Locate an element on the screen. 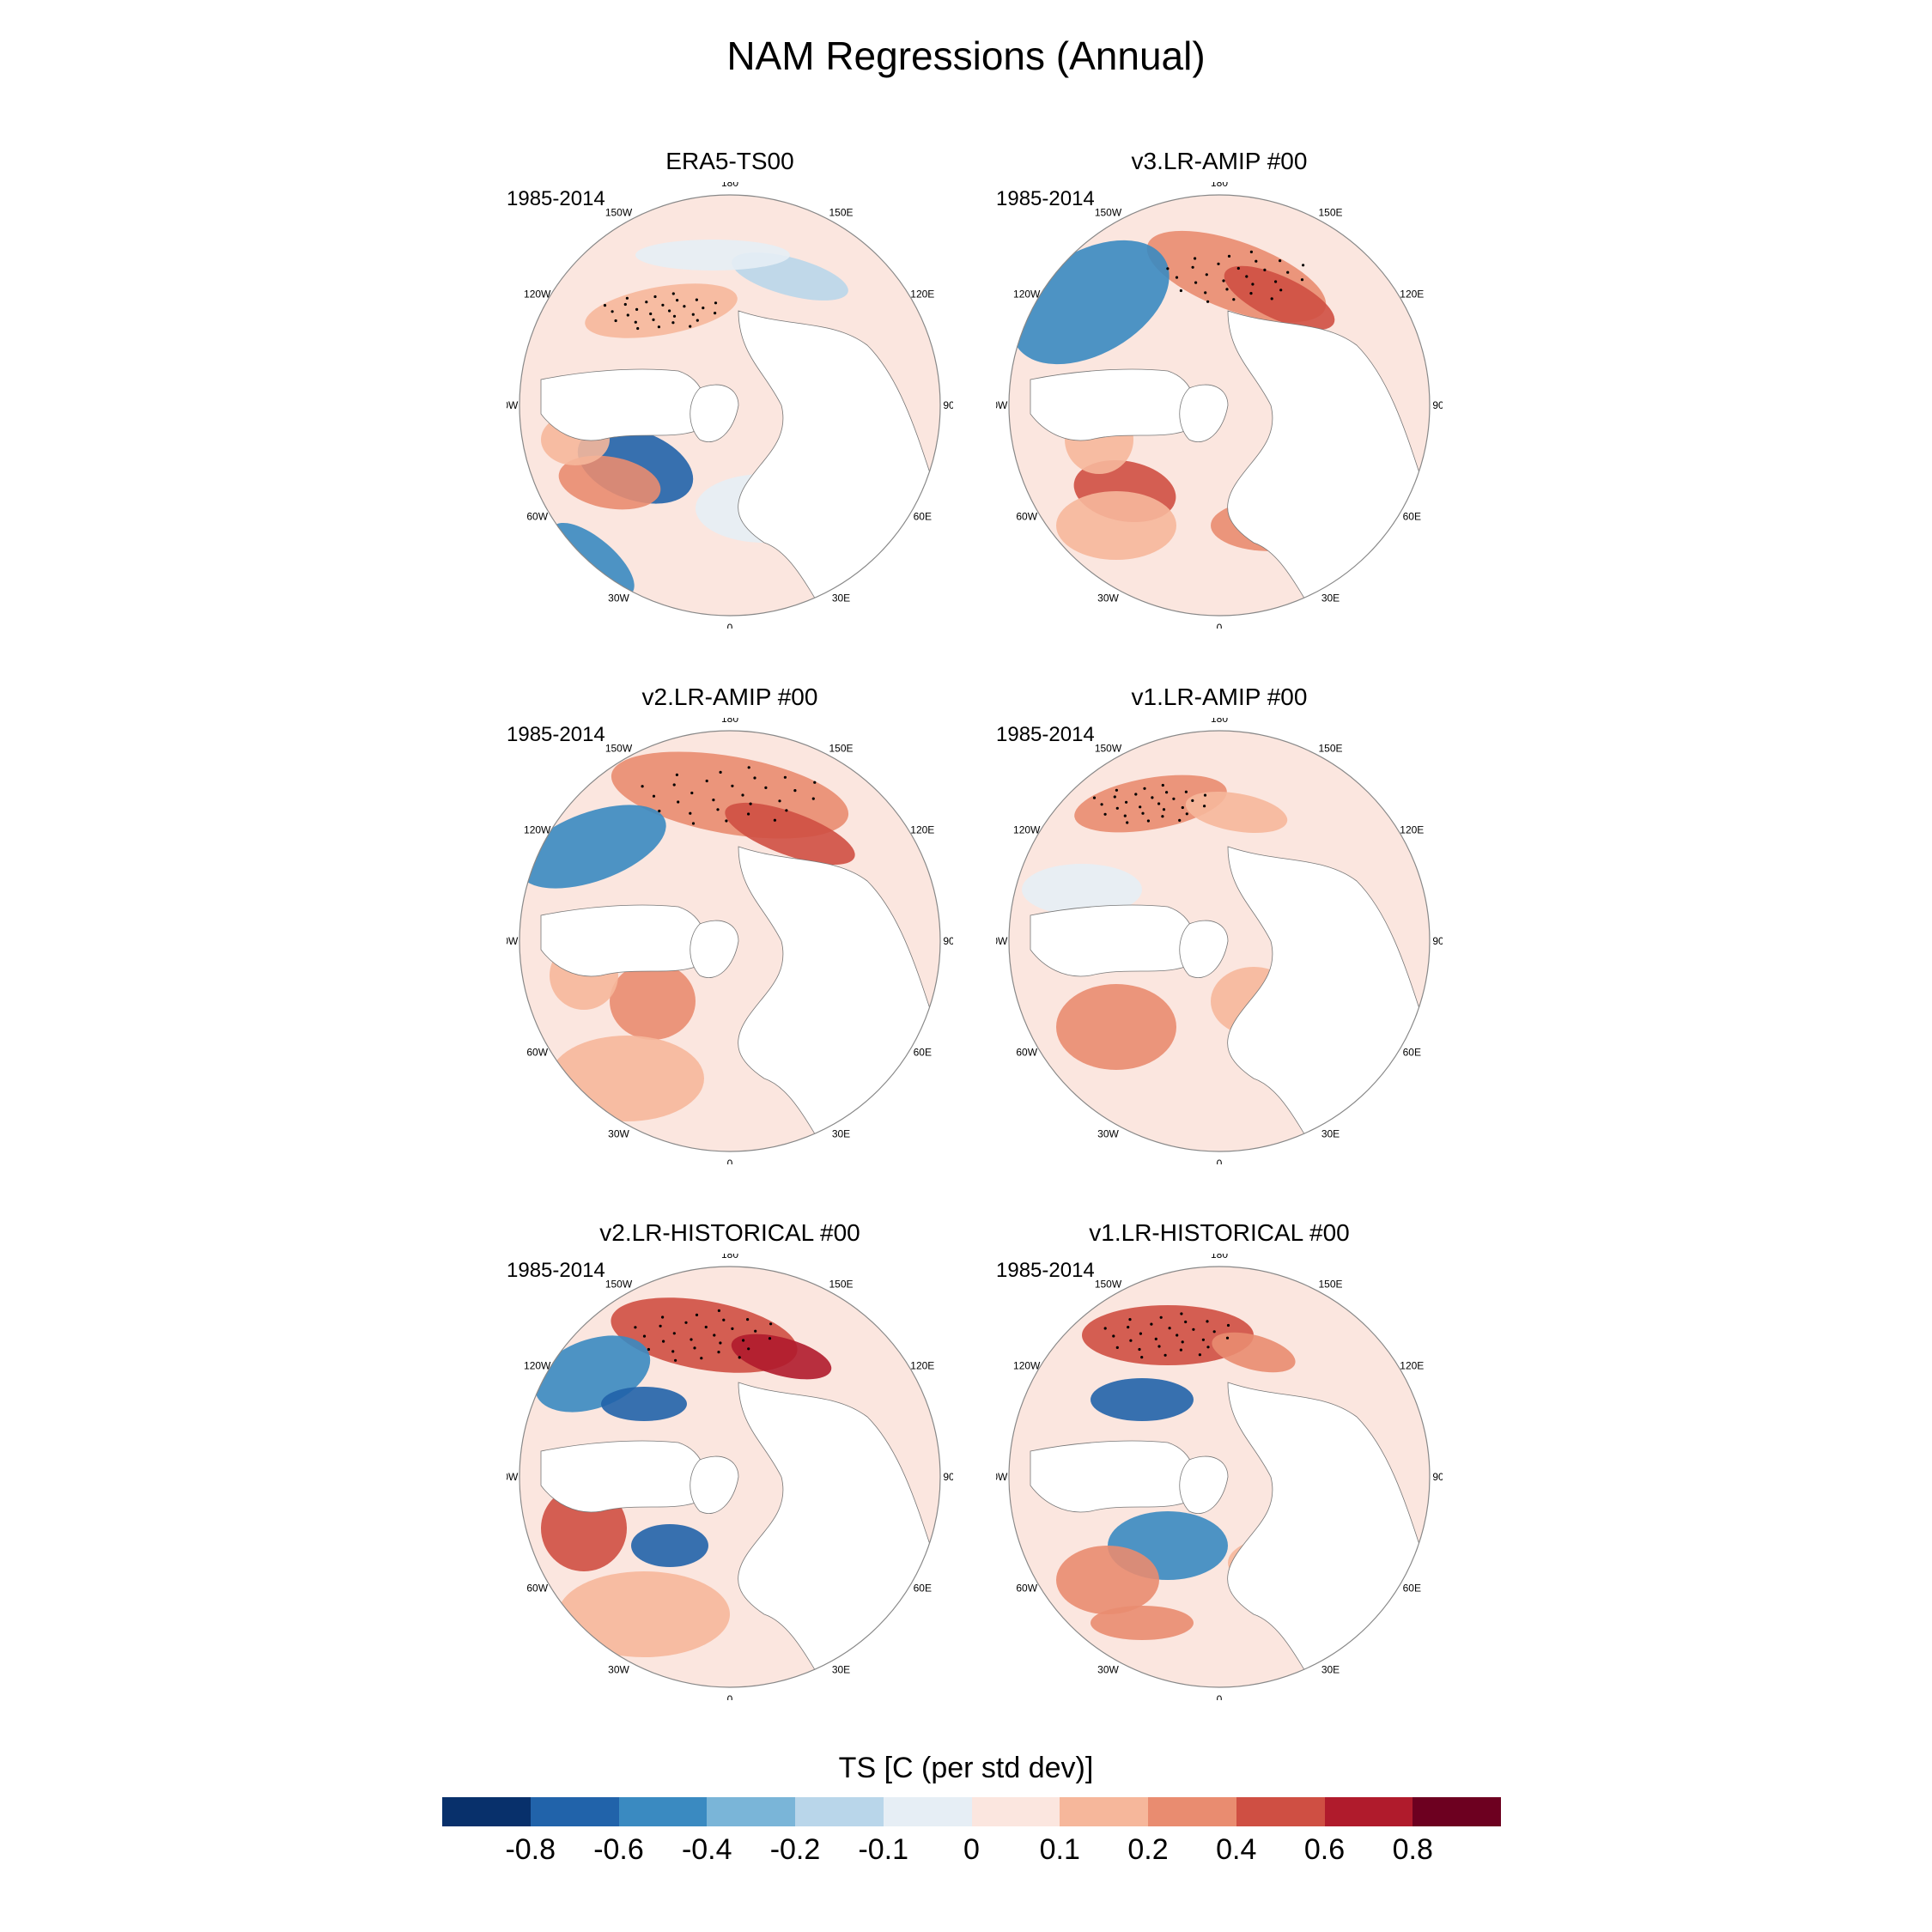 The width and height of the screenshot is (1932, 1932). colorbar is located at coordinates (972, 1812).